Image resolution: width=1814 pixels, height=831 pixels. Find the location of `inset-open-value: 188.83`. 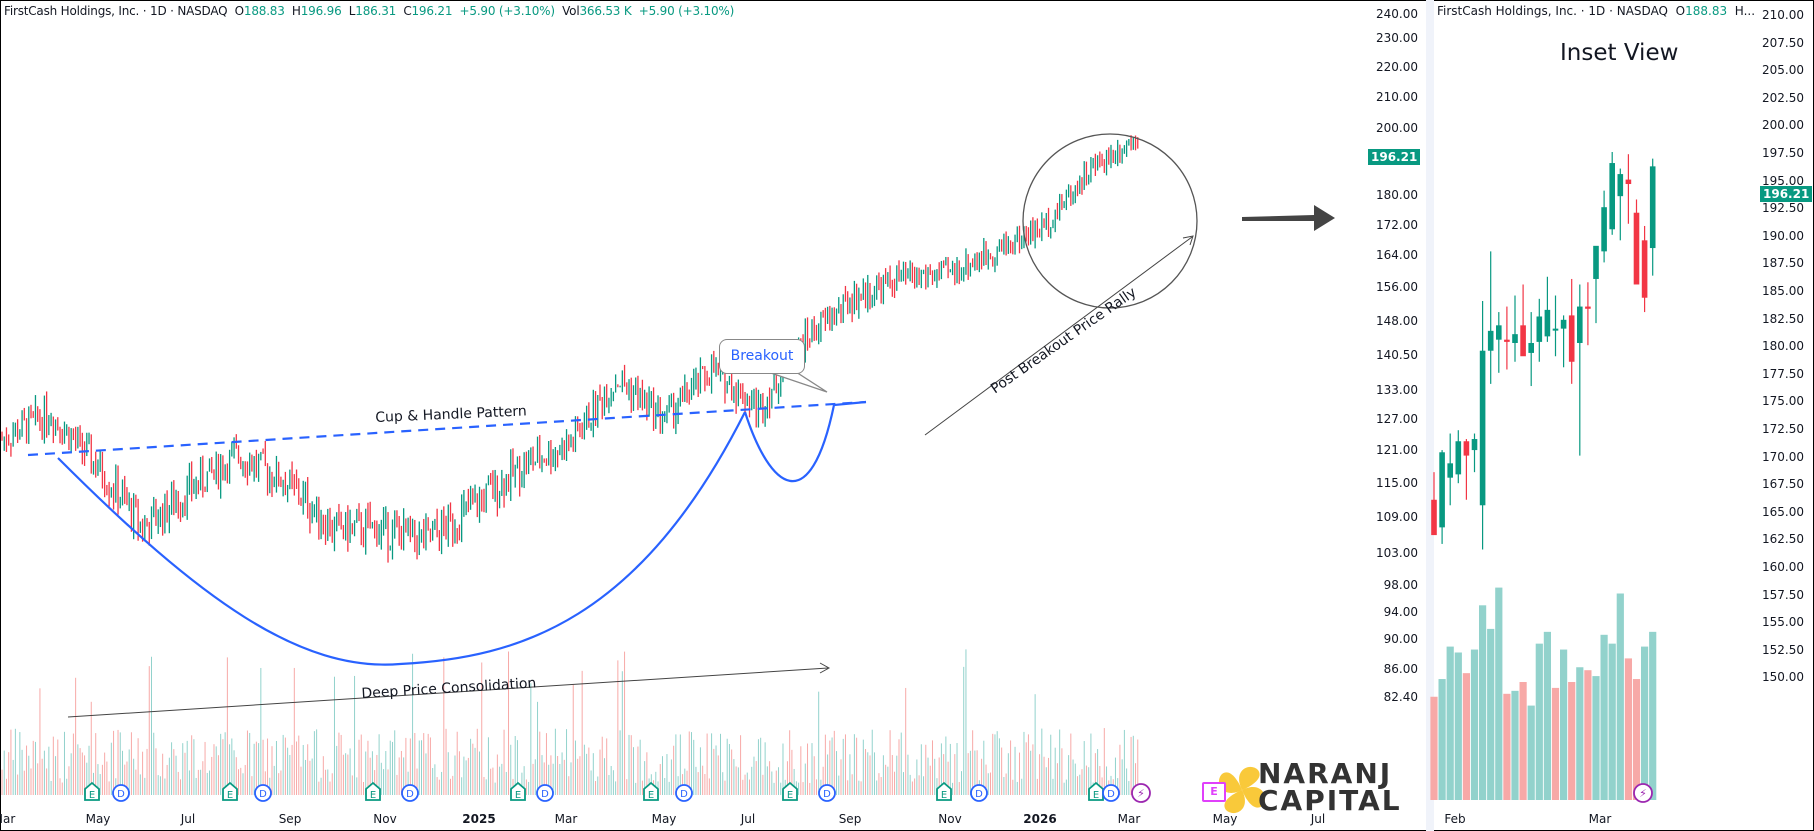

inset-open-value: 188.83 is located at coordinates (1706, 11).